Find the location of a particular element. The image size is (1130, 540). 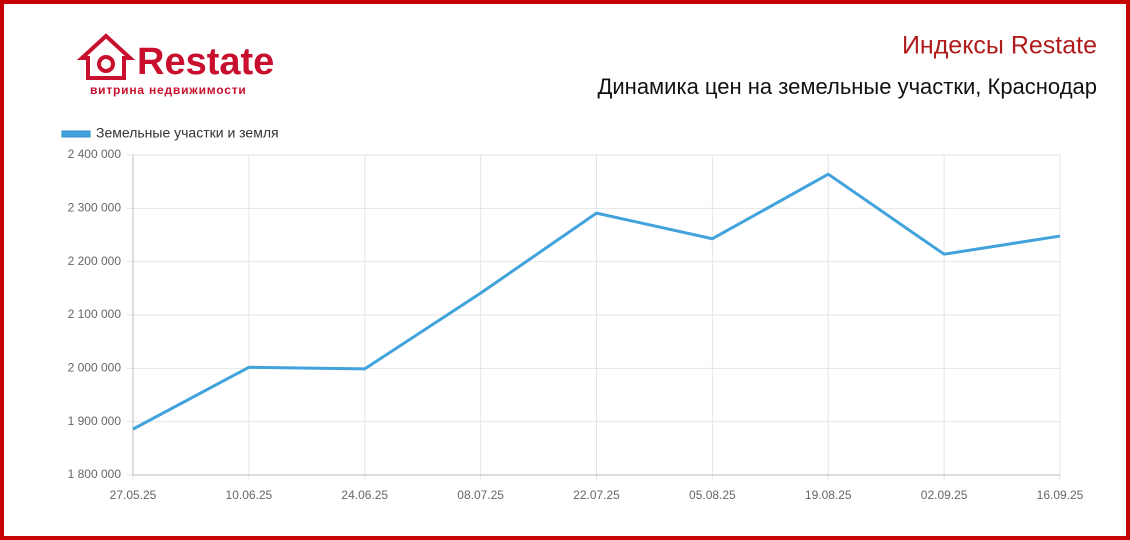

logo-house is located at coordinates (106, 56).